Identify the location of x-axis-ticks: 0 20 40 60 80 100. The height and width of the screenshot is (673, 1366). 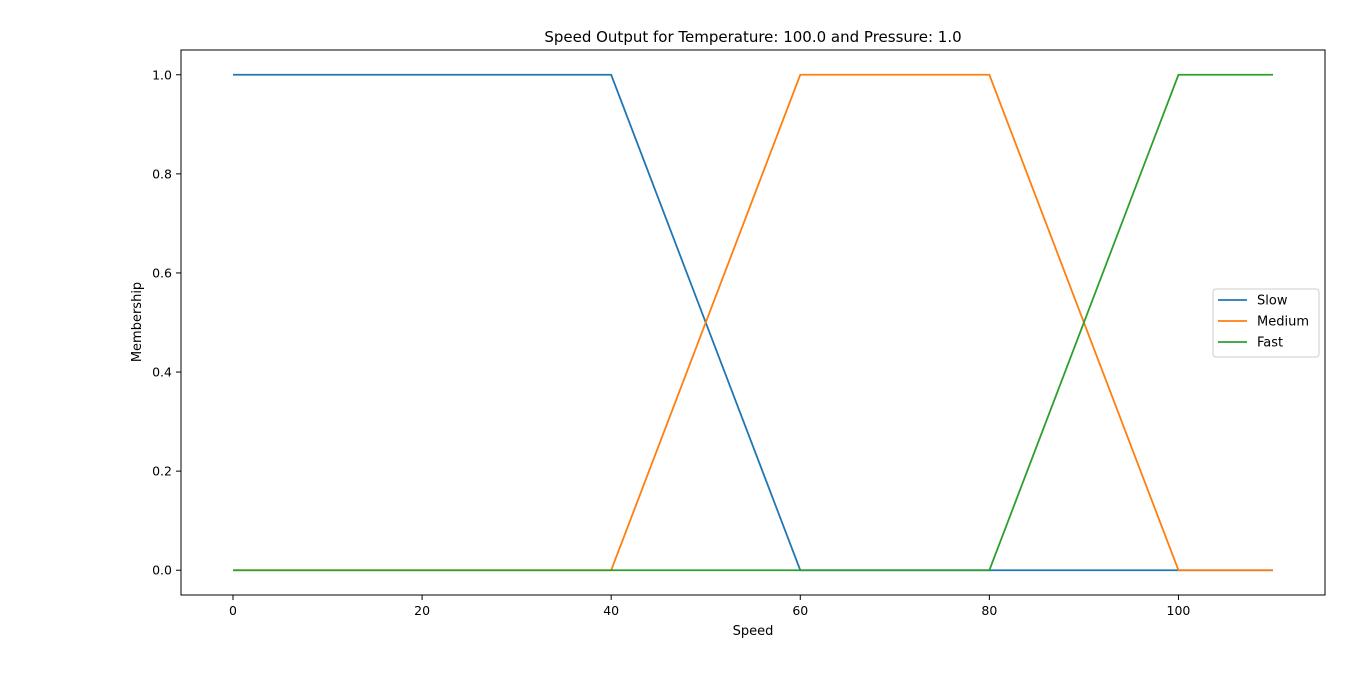
(709, 606).